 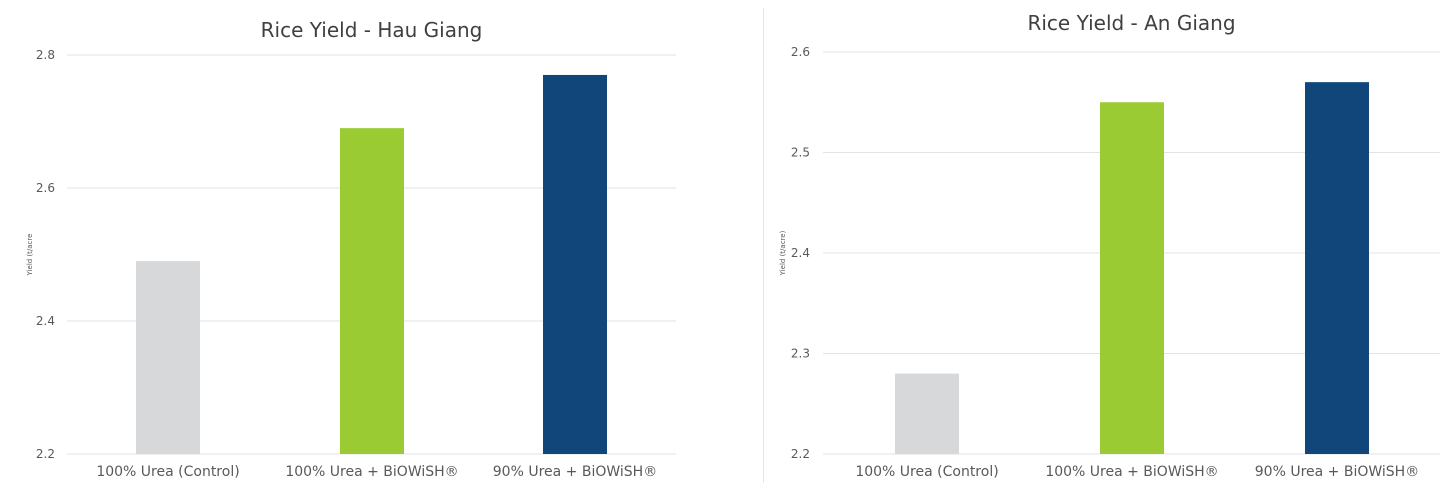 What do you see at coordinates (783, 253) in the screenshot?
I see `y-axis-label: Yield (t/acre)` at bounding box center [783, 253].